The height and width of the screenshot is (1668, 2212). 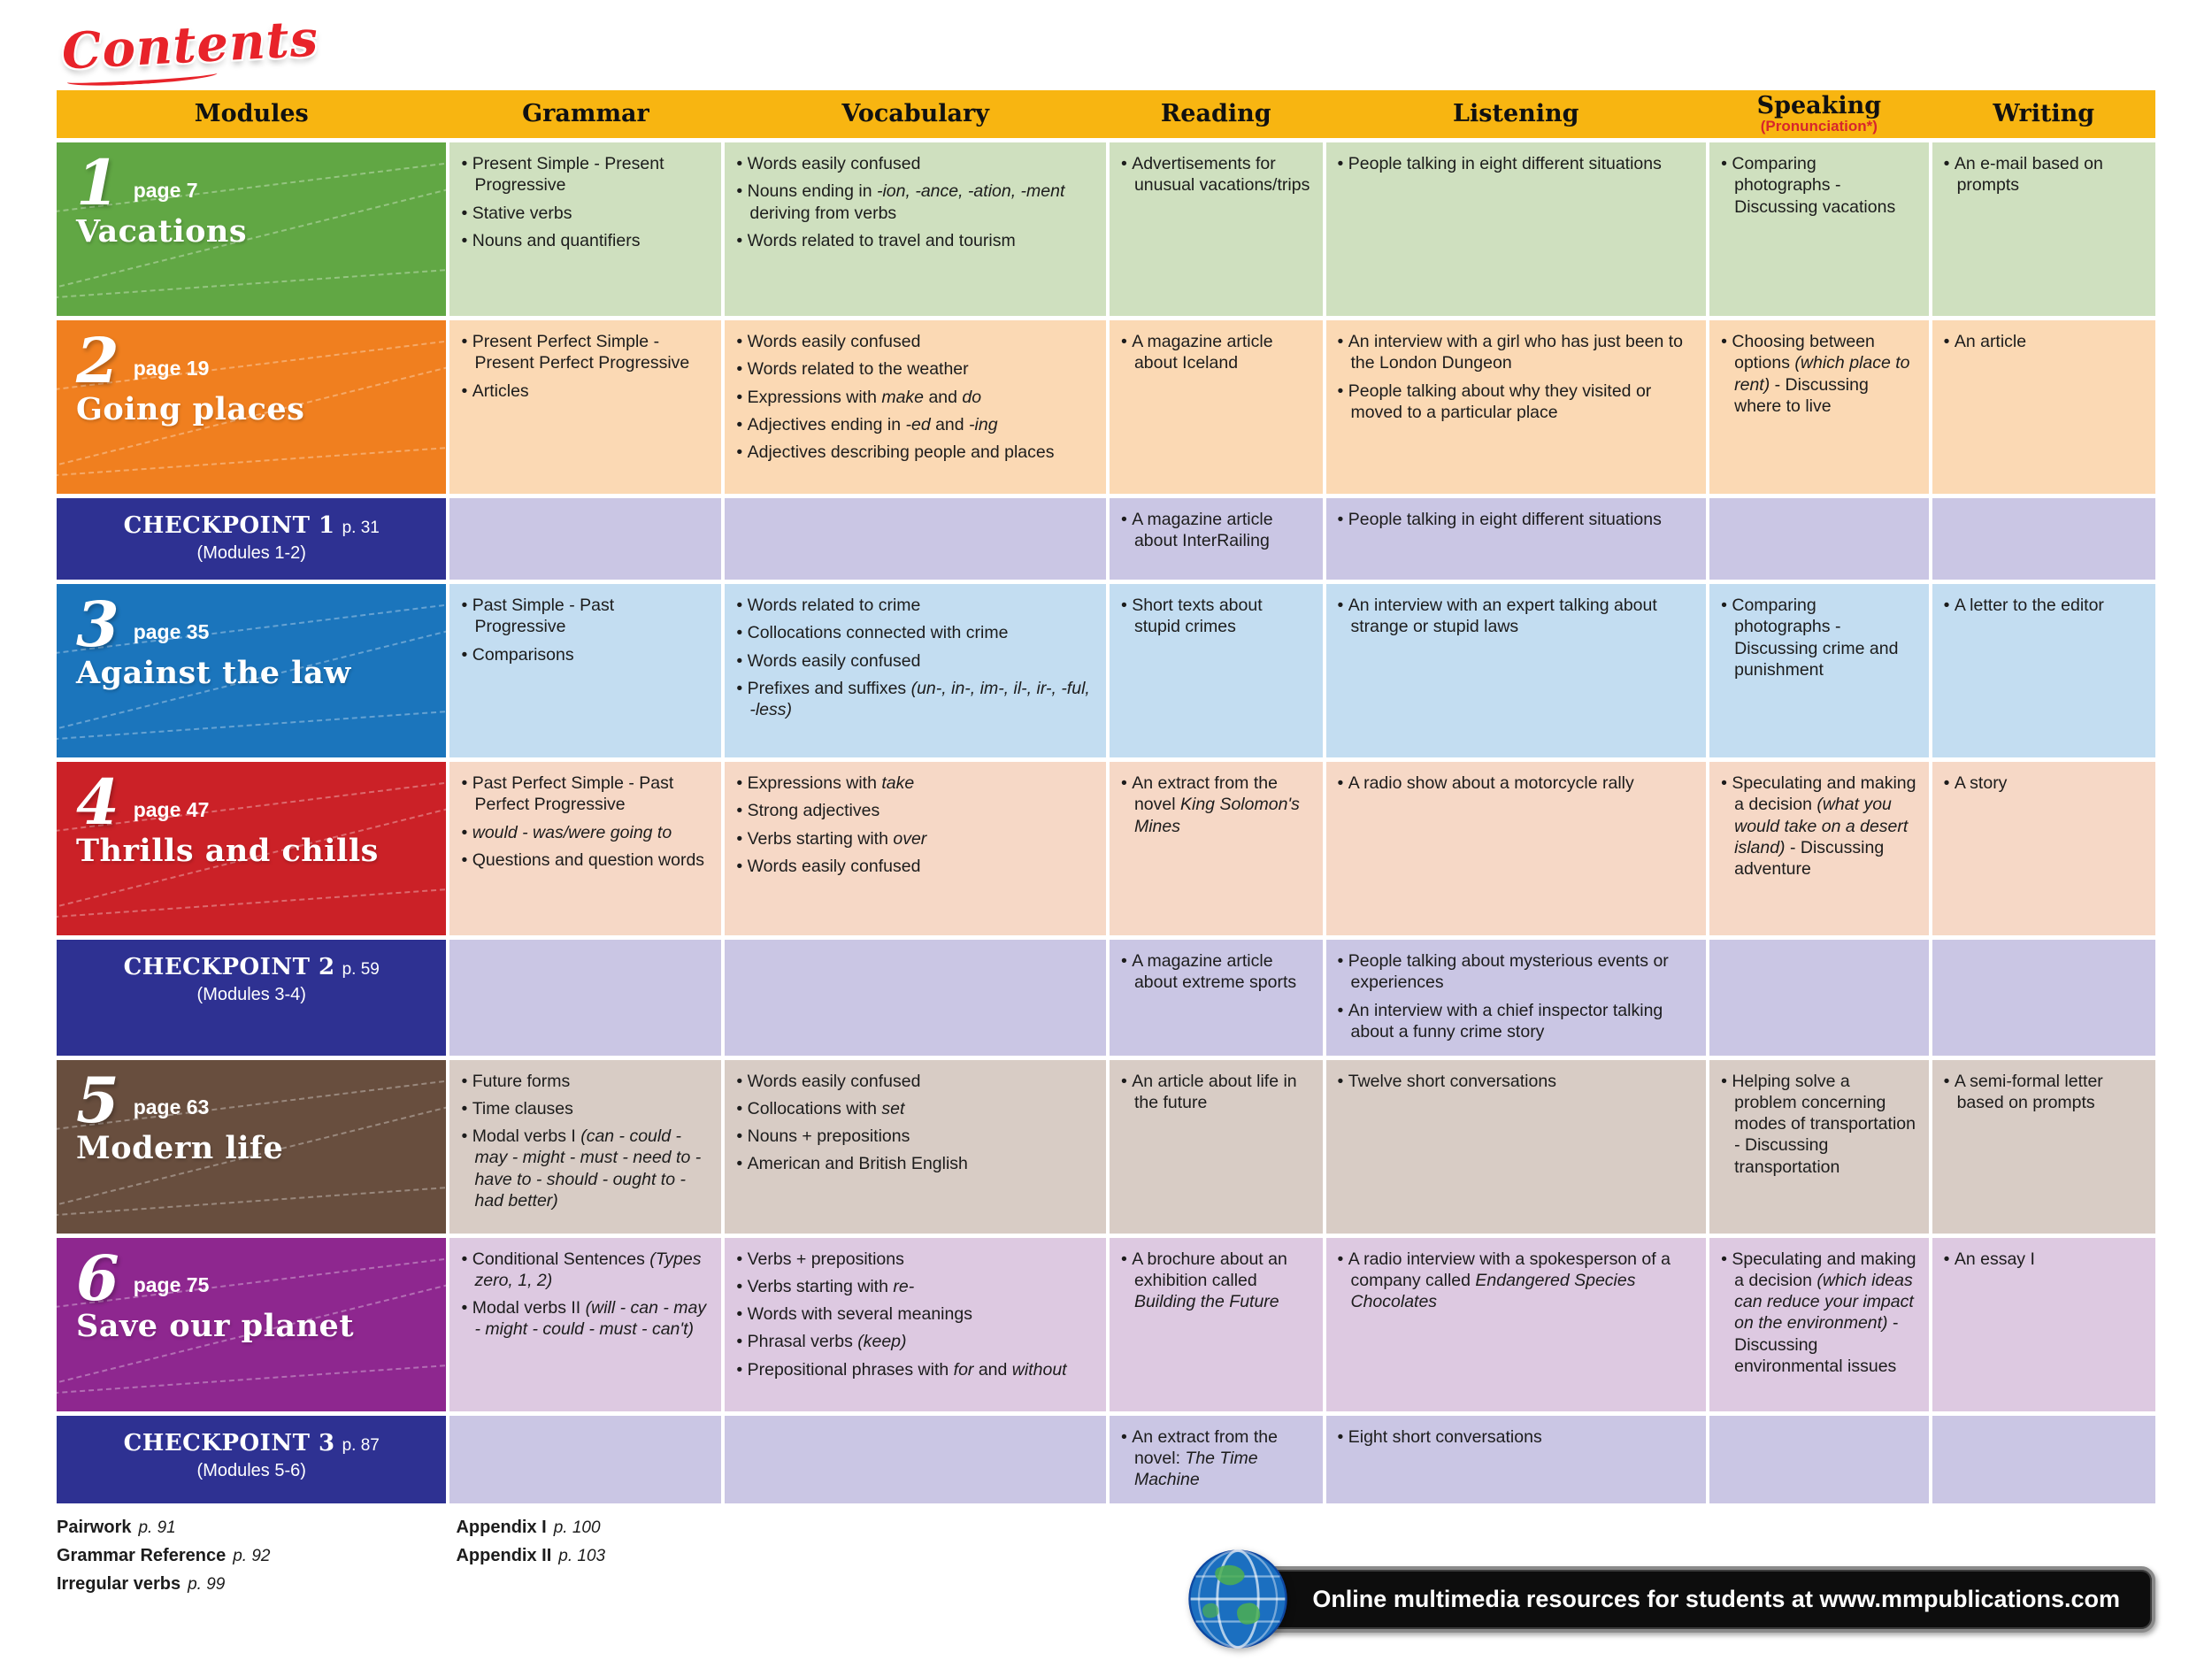 What do you see at coordinates (252, 1557) in the screenshot?
I see `footer-link-page: p. 92` at bounding box center [252, 1557].